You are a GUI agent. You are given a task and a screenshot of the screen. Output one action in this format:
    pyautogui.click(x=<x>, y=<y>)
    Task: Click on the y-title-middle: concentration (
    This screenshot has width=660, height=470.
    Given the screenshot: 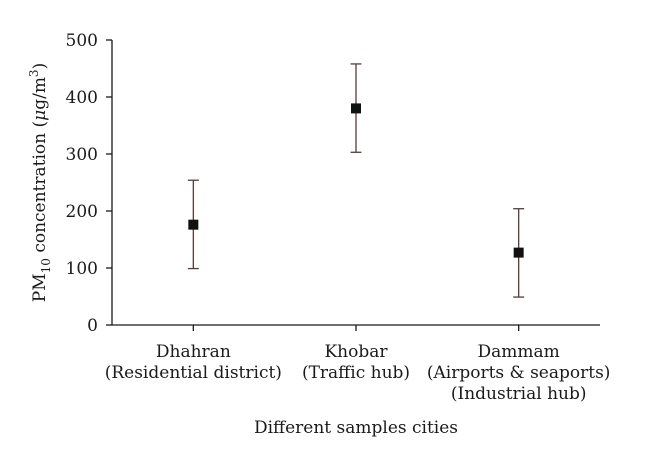 What is the action you would take?
    pyautogui.click(x=40, y=189)
    